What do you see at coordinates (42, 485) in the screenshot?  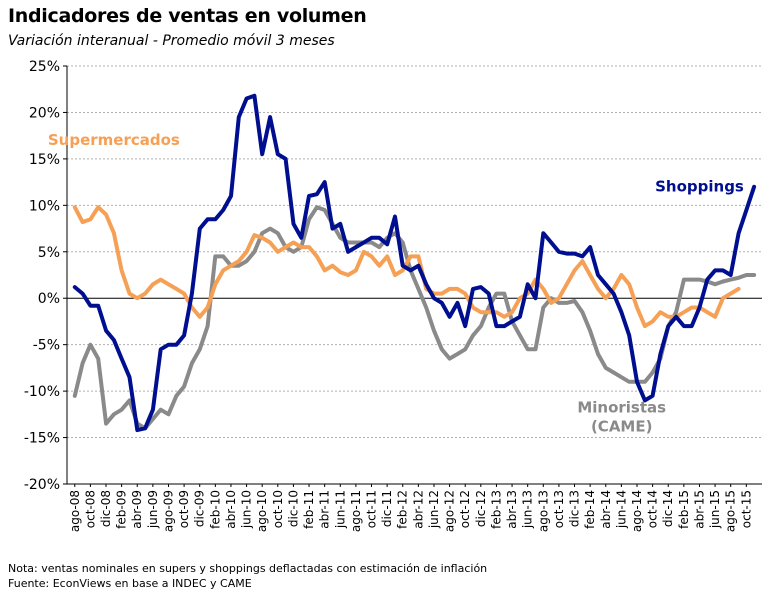 I see `y-tick-label: -20%` at bounding box center [42, 485].